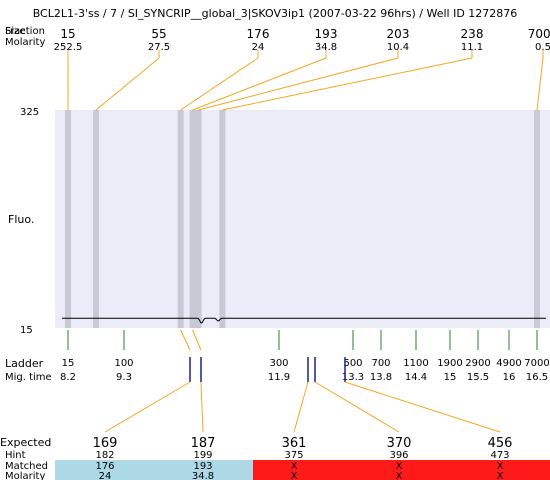 The width and height of the screenshot is (550, 480). I want to click on peak-size-label: 193, so click(326, 34).